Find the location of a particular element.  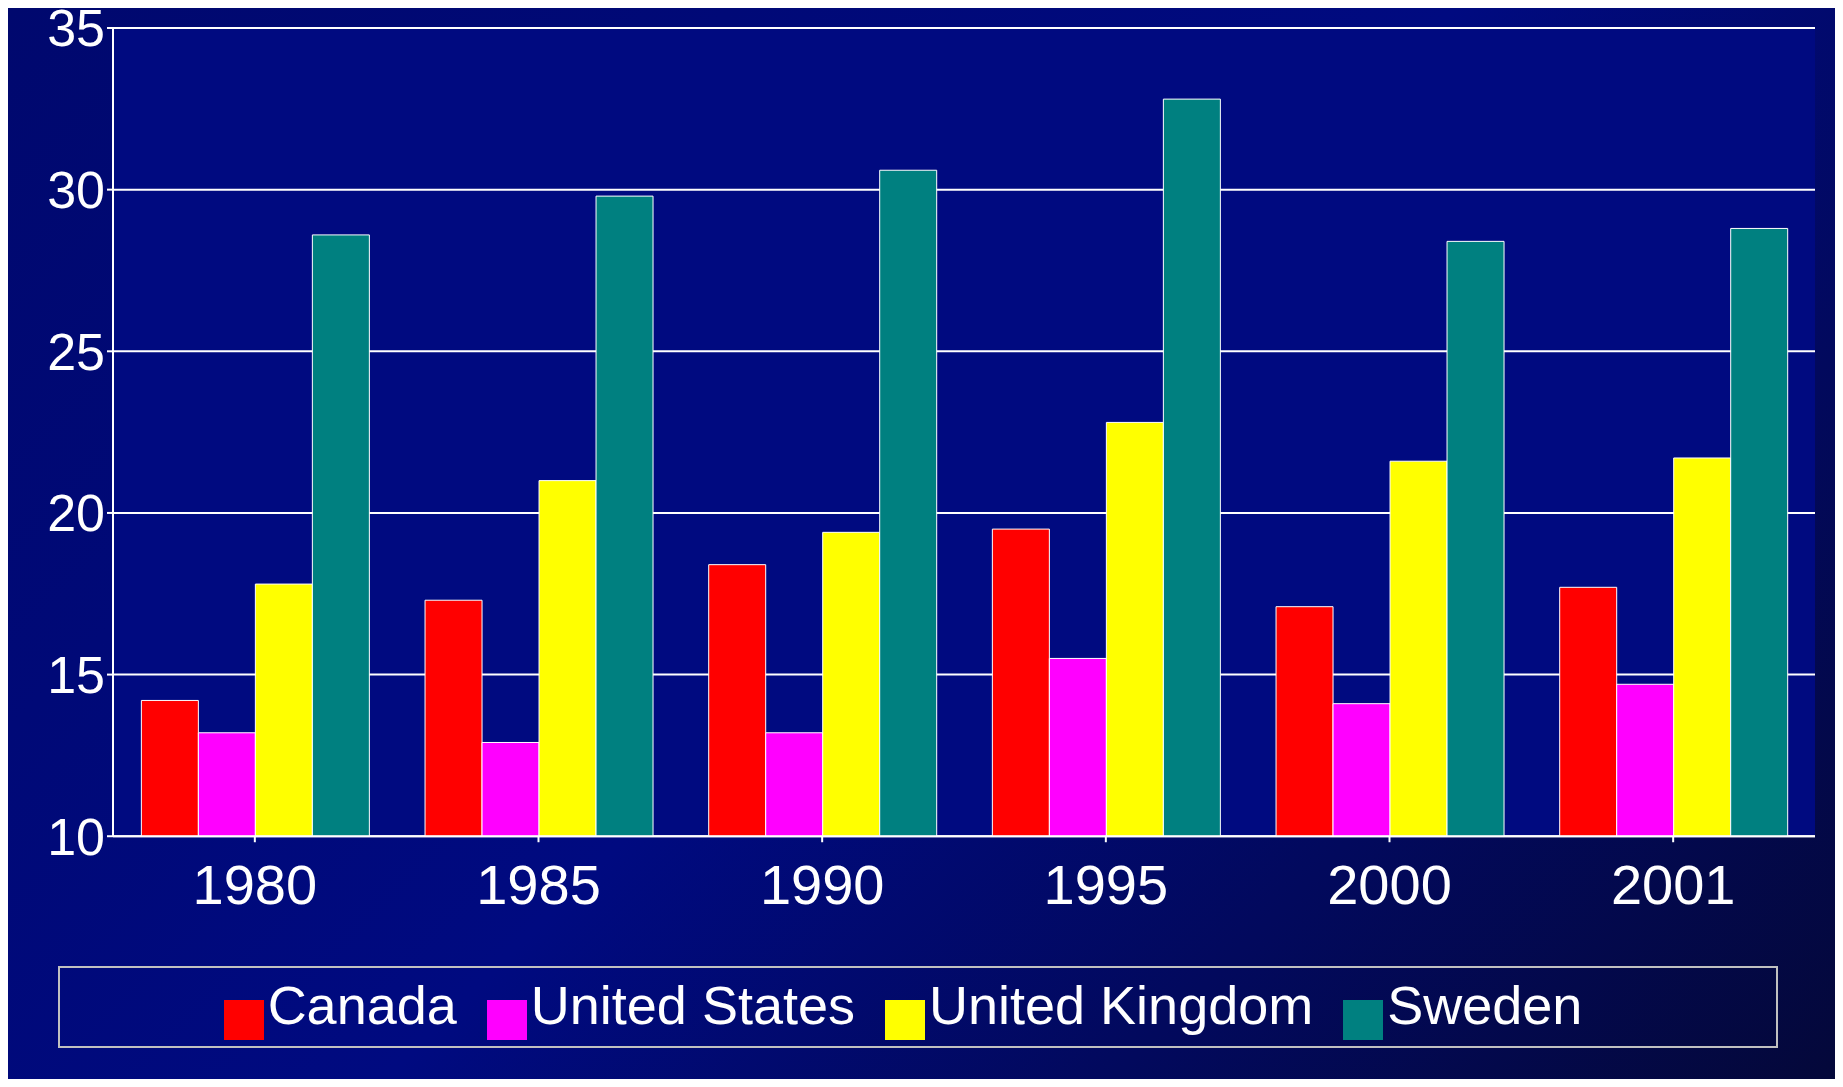

legend-label: United Kingdom is located at coordinates (1121, 1005).